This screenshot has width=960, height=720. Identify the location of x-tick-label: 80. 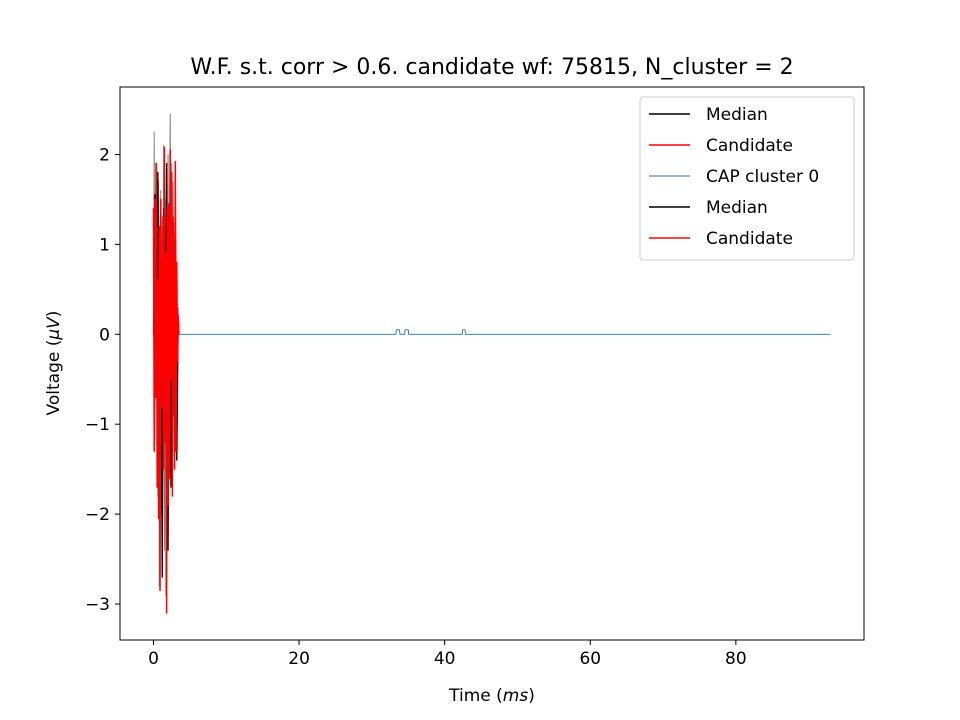
(736, 659).